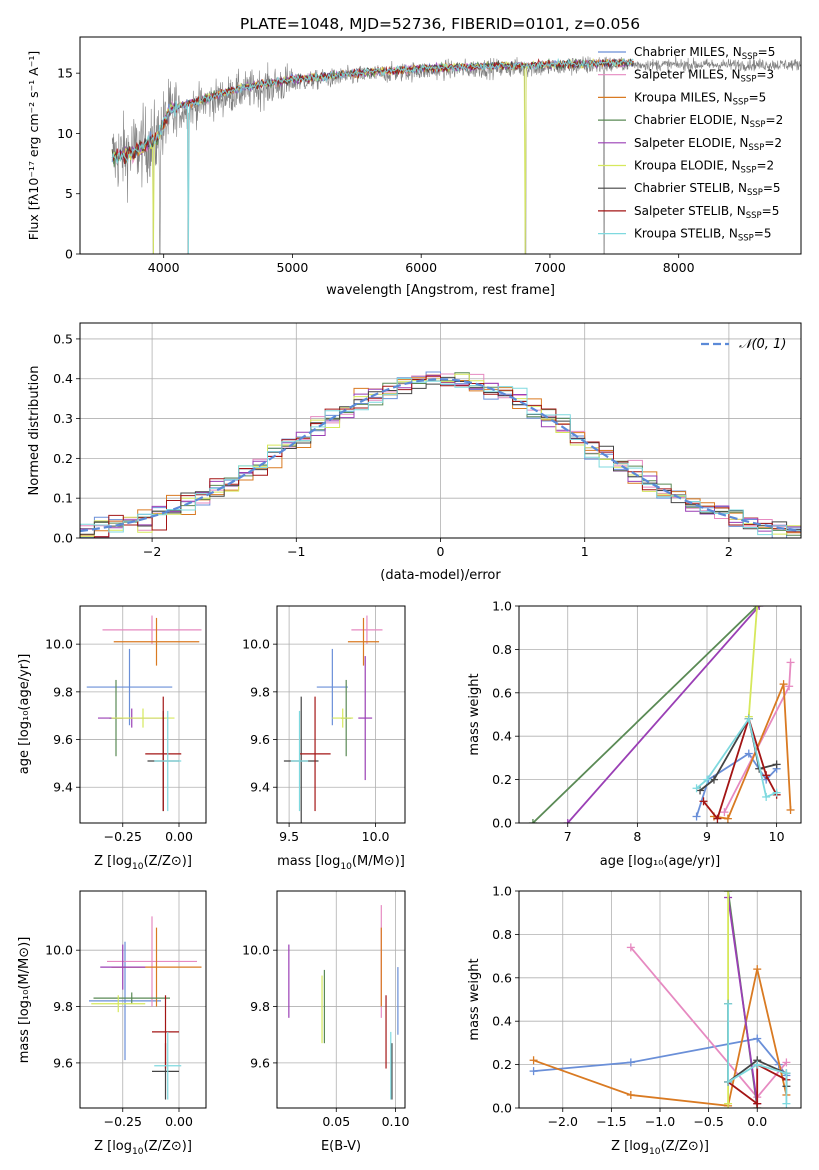 The width and height of the screenshot is (819, 1170). I want to click on y-tick-label: 0.2, so click(63, 458).